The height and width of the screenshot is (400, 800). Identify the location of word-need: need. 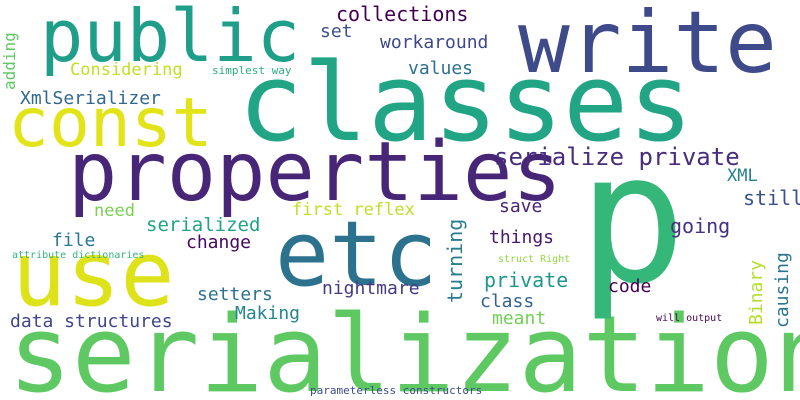
(114, 211).